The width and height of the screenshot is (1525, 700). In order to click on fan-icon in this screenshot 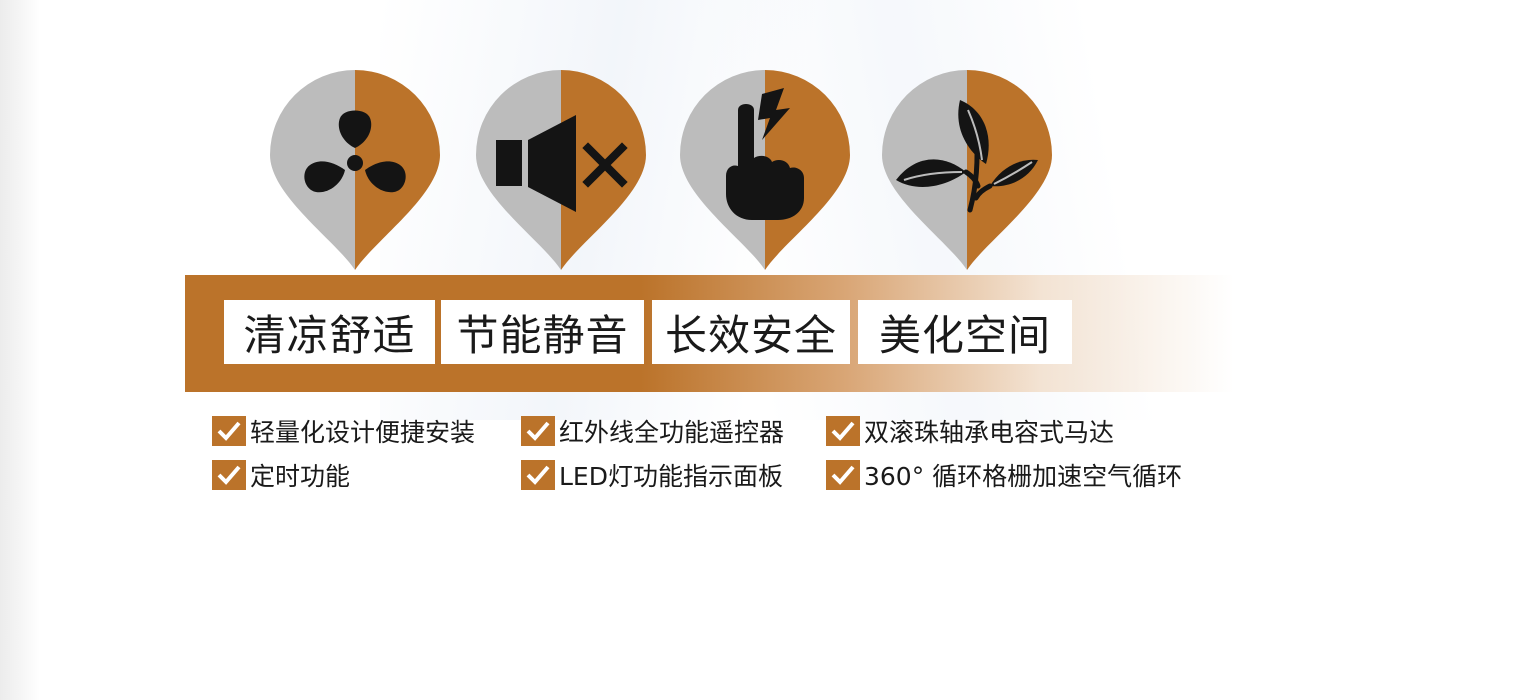, I will do `click(355, 172)`.